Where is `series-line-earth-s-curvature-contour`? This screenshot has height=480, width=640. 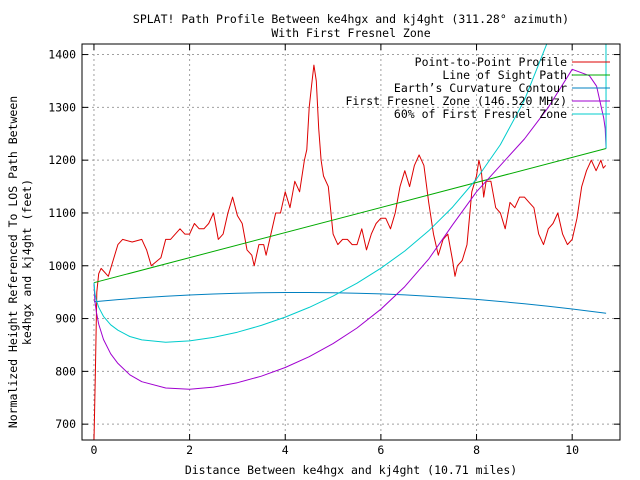
series-line-earth-s-curvature-contour is located at coordinates (350, 303).